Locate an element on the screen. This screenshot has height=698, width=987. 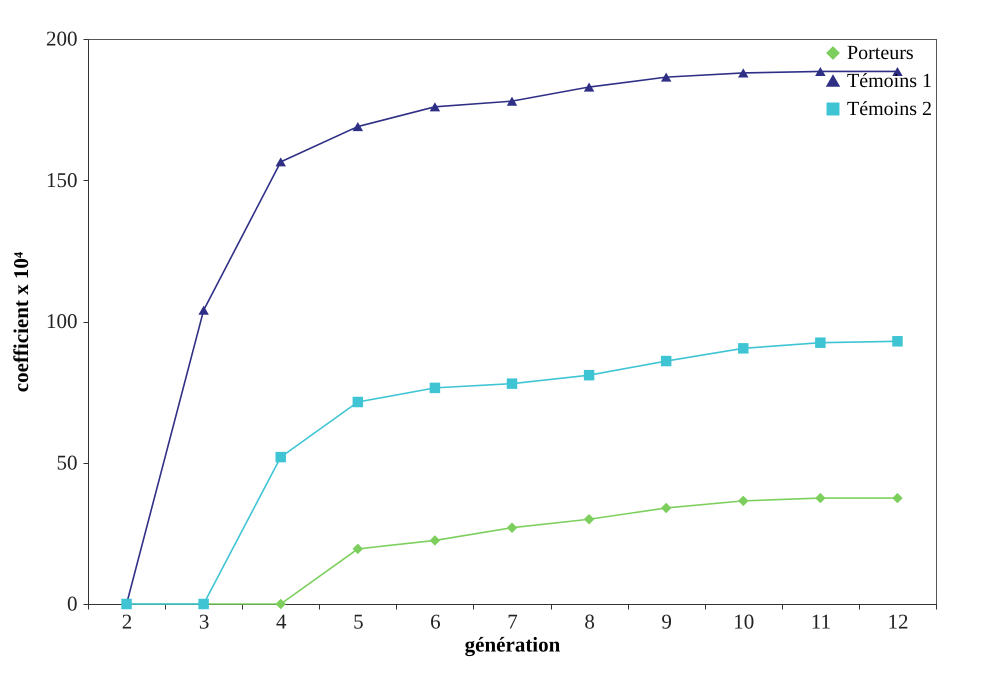
x-tick-label: 8 is located at coordinates (589, 622).